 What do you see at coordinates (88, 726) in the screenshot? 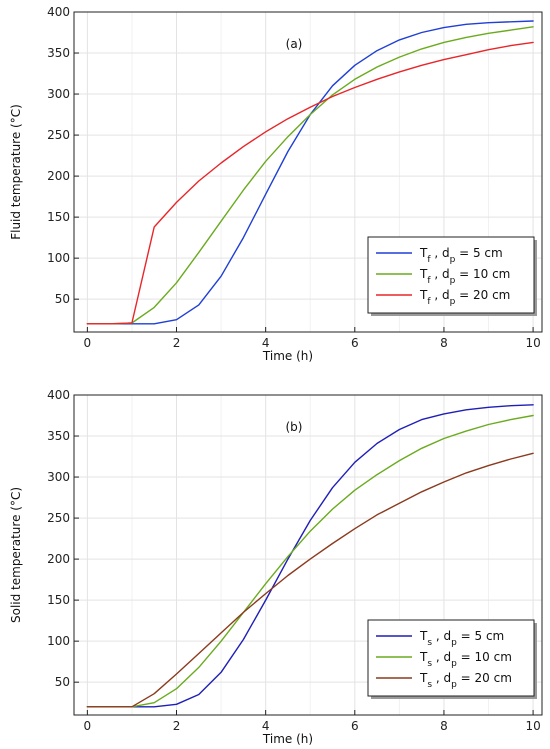
I see `panel-b-x-tick-label: 0` at bounding box center [88, 726].